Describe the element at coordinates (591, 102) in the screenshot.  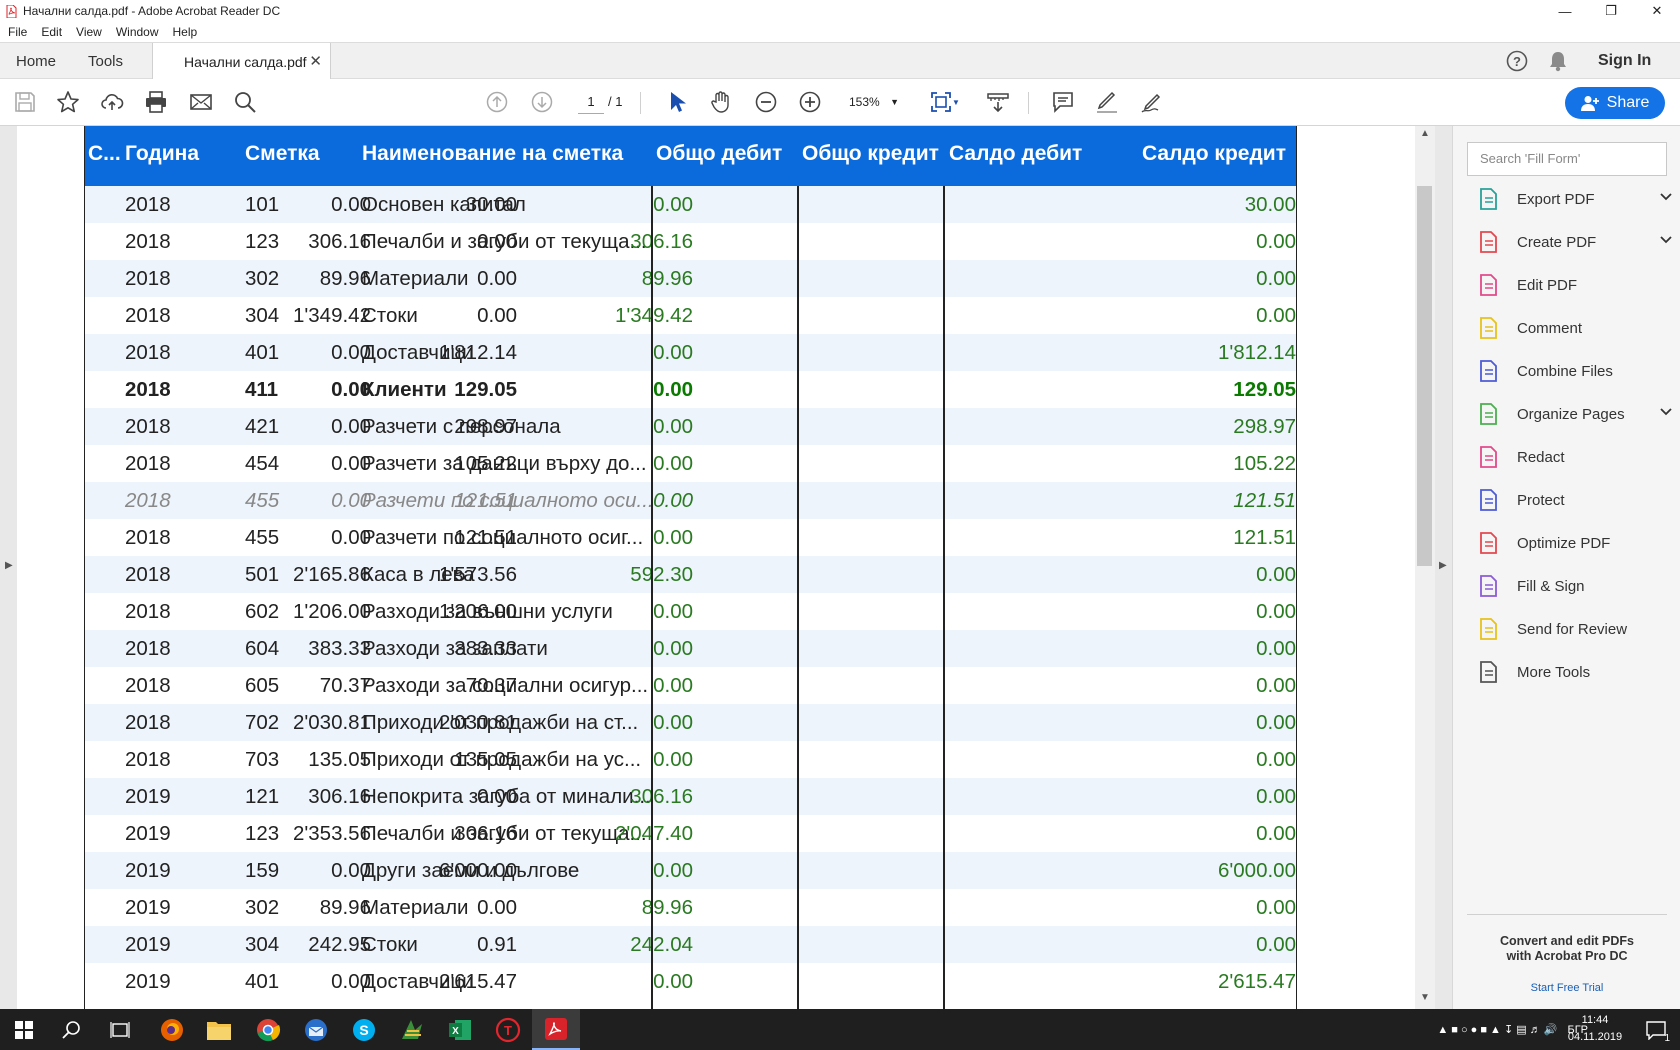
I see `page-number-input: 1` at that location.